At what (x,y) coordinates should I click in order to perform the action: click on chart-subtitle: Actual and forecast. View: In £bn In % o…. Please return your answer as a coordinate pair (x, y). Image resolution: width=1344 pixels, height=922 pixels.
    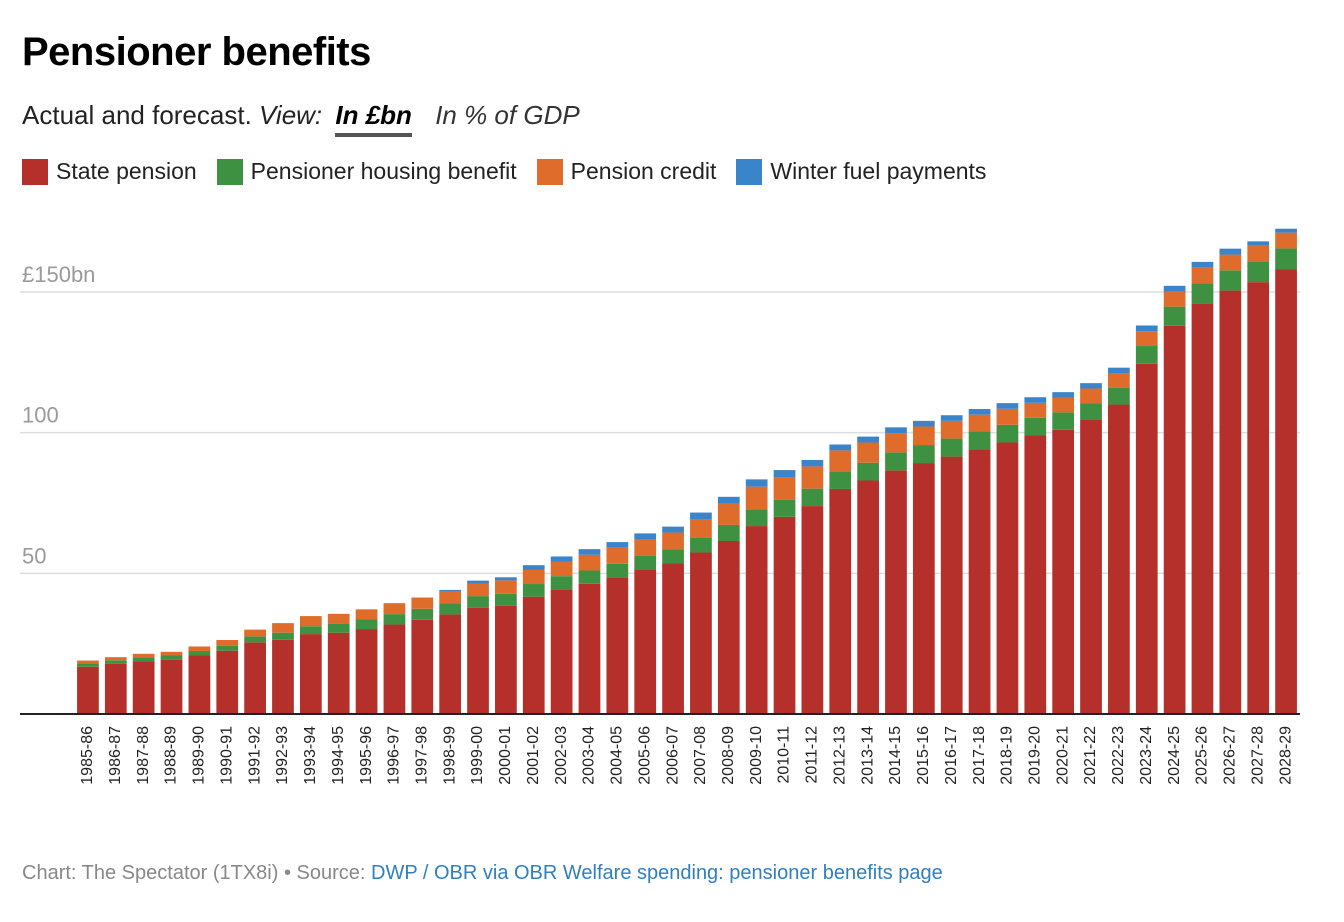
    Looking at the image, I should click on (301, 118).